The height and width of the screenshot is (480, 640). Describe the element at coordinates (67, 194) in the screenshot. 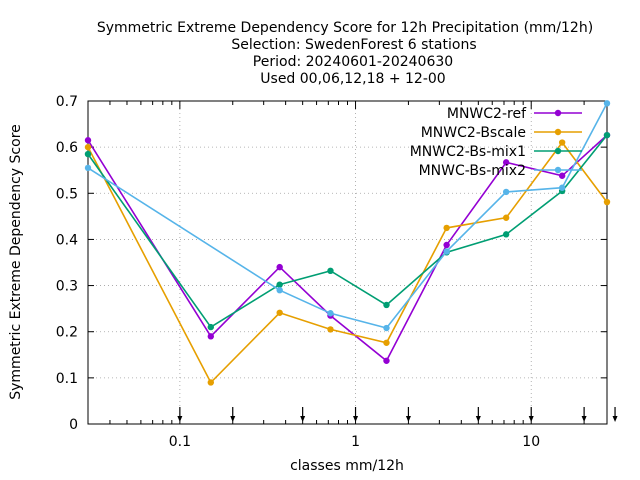

I see `y-tick-label: 0.5` at that location.